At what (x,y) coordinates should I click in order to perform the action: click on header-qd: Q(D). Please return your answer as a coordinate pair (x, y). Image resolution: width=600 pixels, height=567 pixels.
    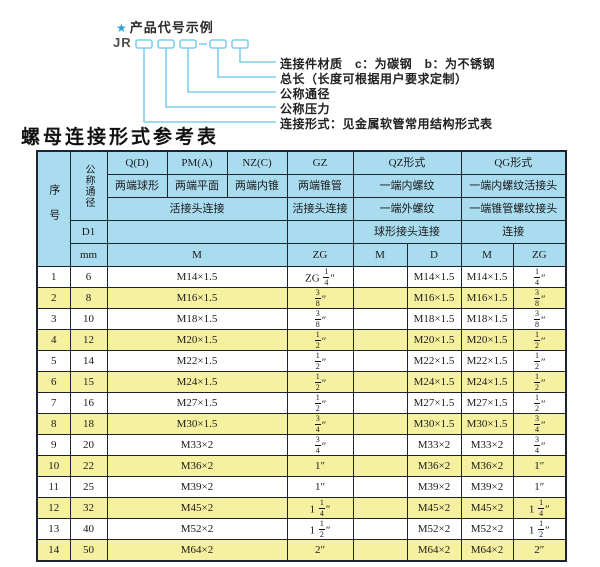
    Looking at the image, I should click on (137, 162).